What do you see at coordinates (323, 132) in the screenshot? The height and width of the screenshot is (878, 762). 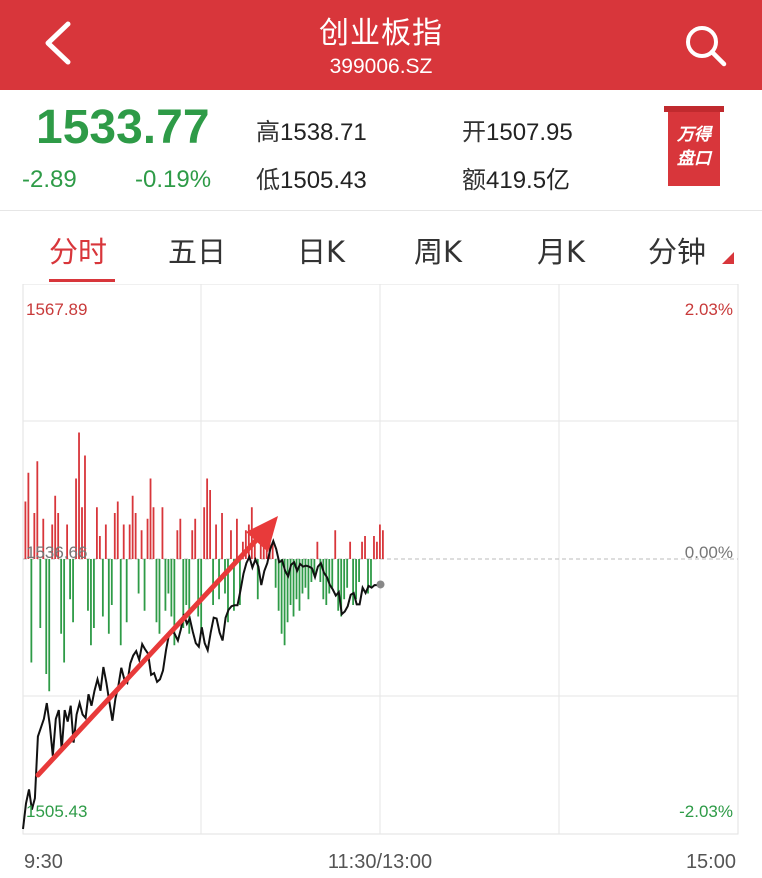 I see `stat-high-value: 1538.71` at bounding box center [323, 132].